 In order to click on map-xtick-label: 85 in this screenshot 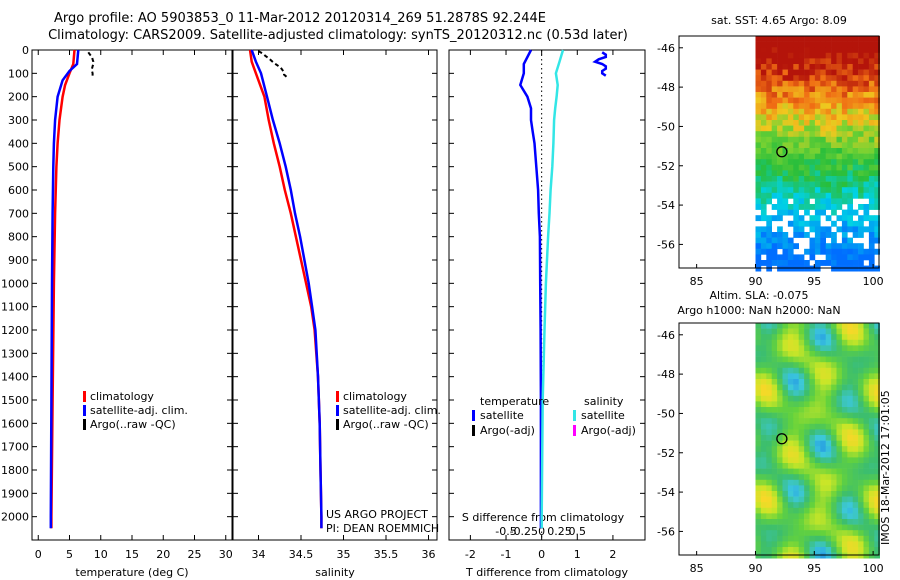, I will do `click(697, 568)`.